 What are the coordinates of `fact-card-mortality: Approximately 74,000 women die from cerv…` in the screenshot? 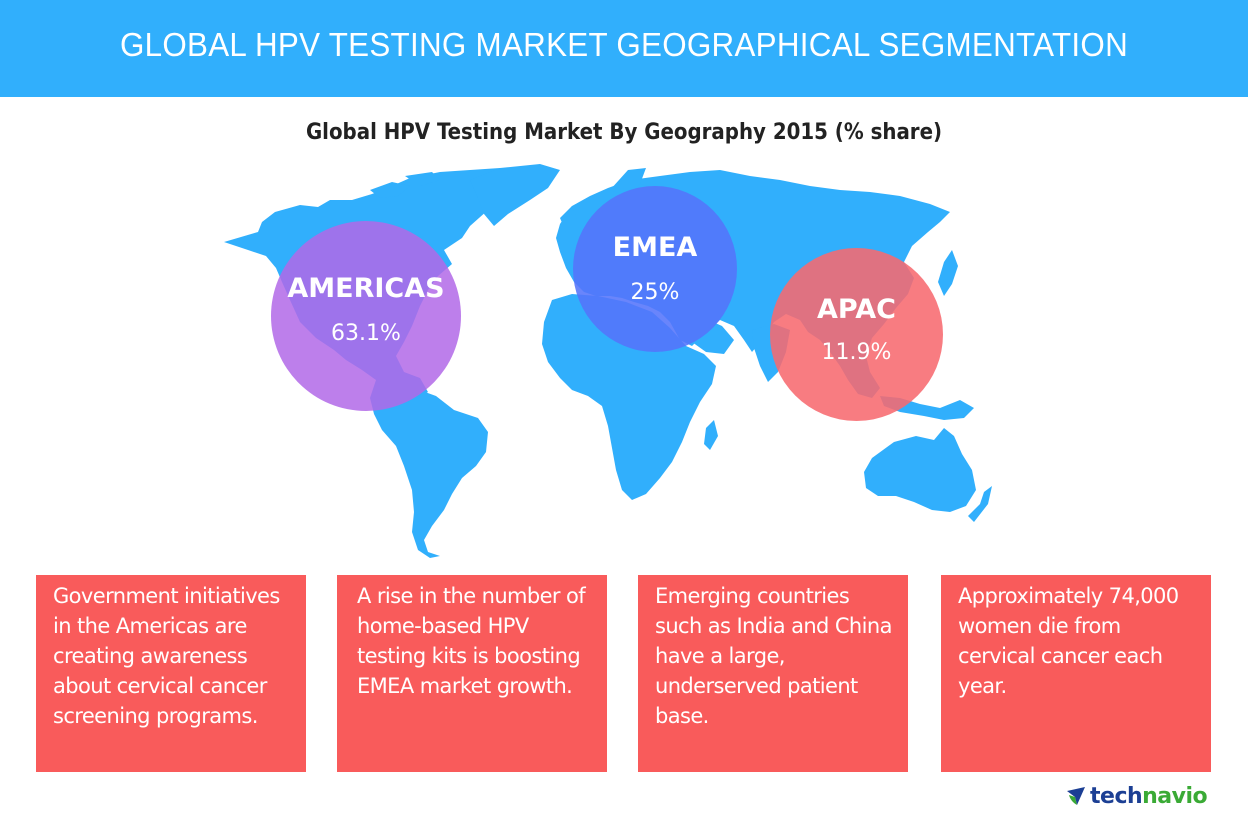 It's located at (1076, 673).